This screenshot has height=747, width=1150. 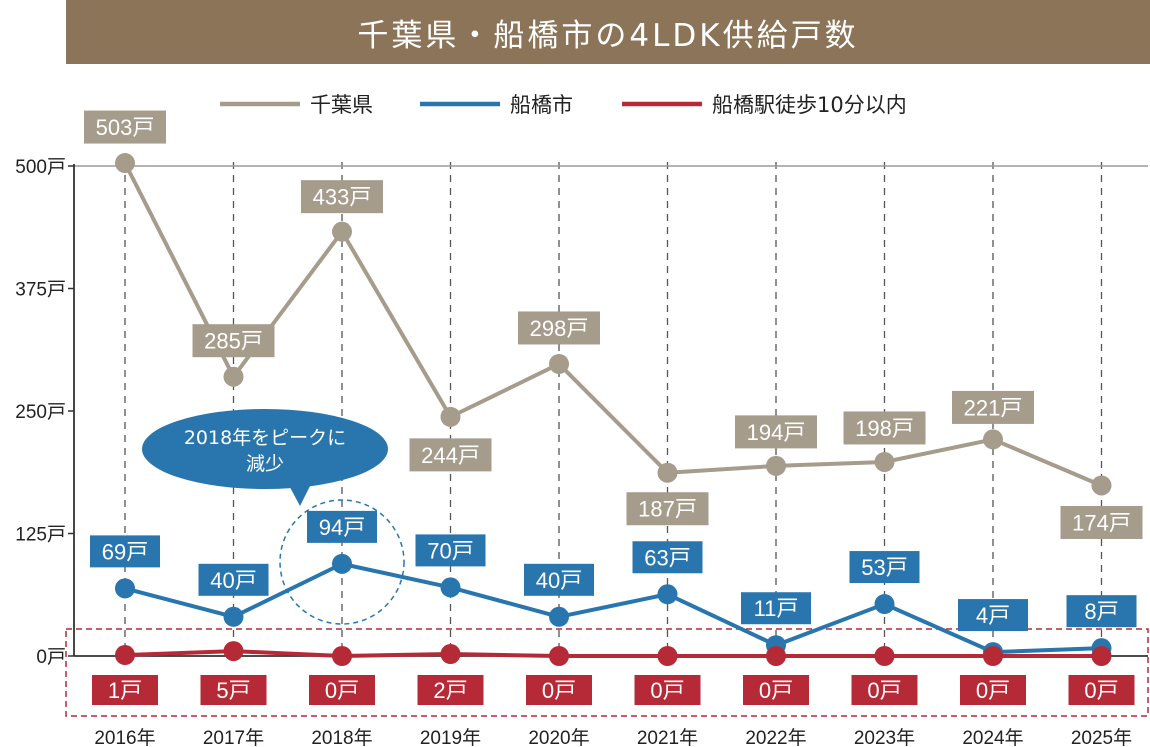 What do you see at coordinates (608, 35) in the screenshot?
I see `chart-title: 千葉県・船橋市の4LDK供給戸数` at bounding box center [608, 35].